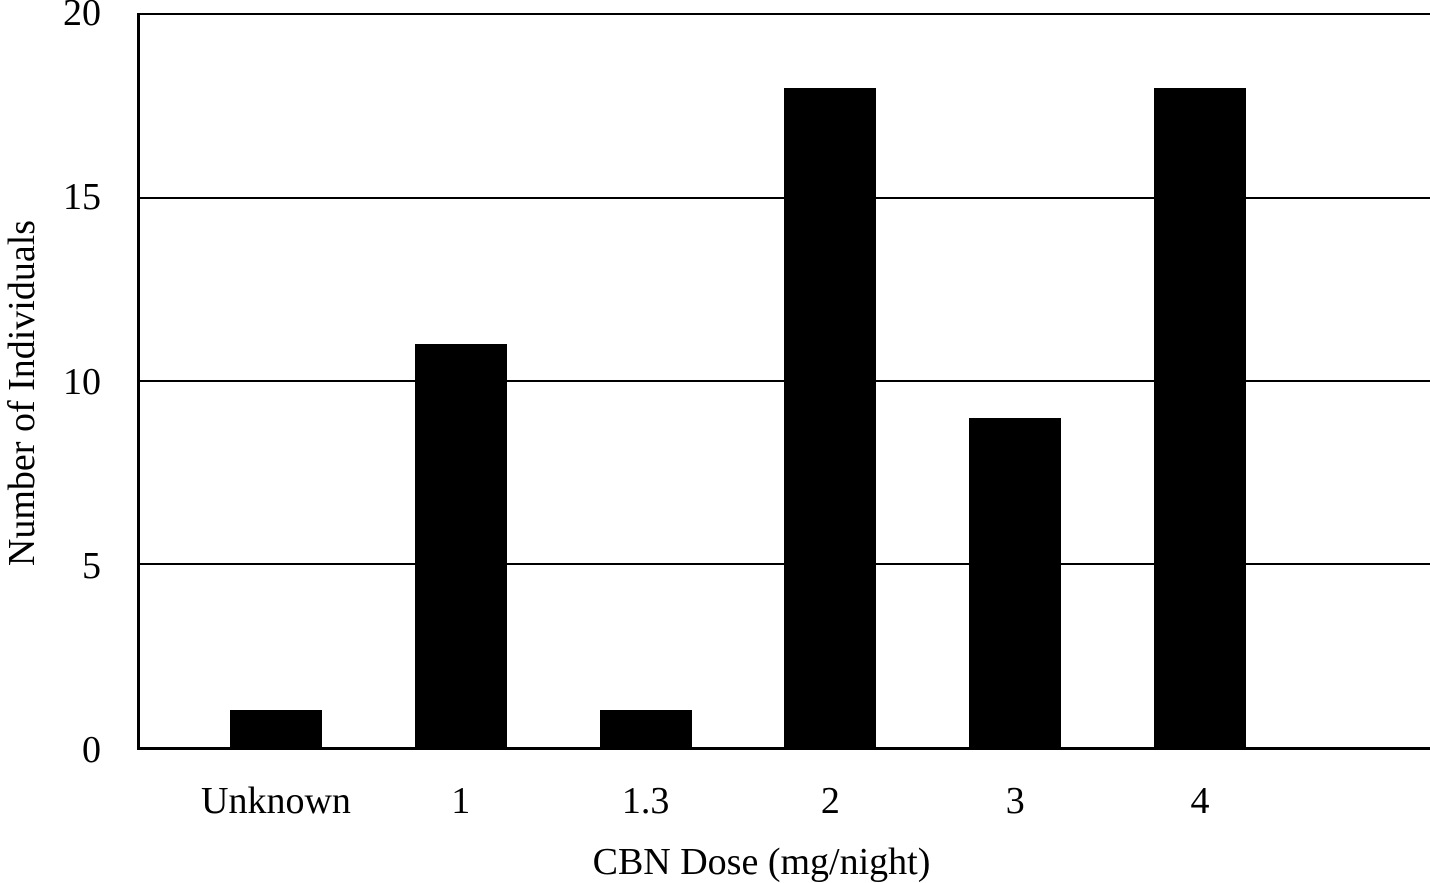 The height and width of the screenshot is (883, 1430). Describe the element at coordinates (276, 801) in the screenshot. I see `x-tick-label-Unknown: Unknown` at that location.